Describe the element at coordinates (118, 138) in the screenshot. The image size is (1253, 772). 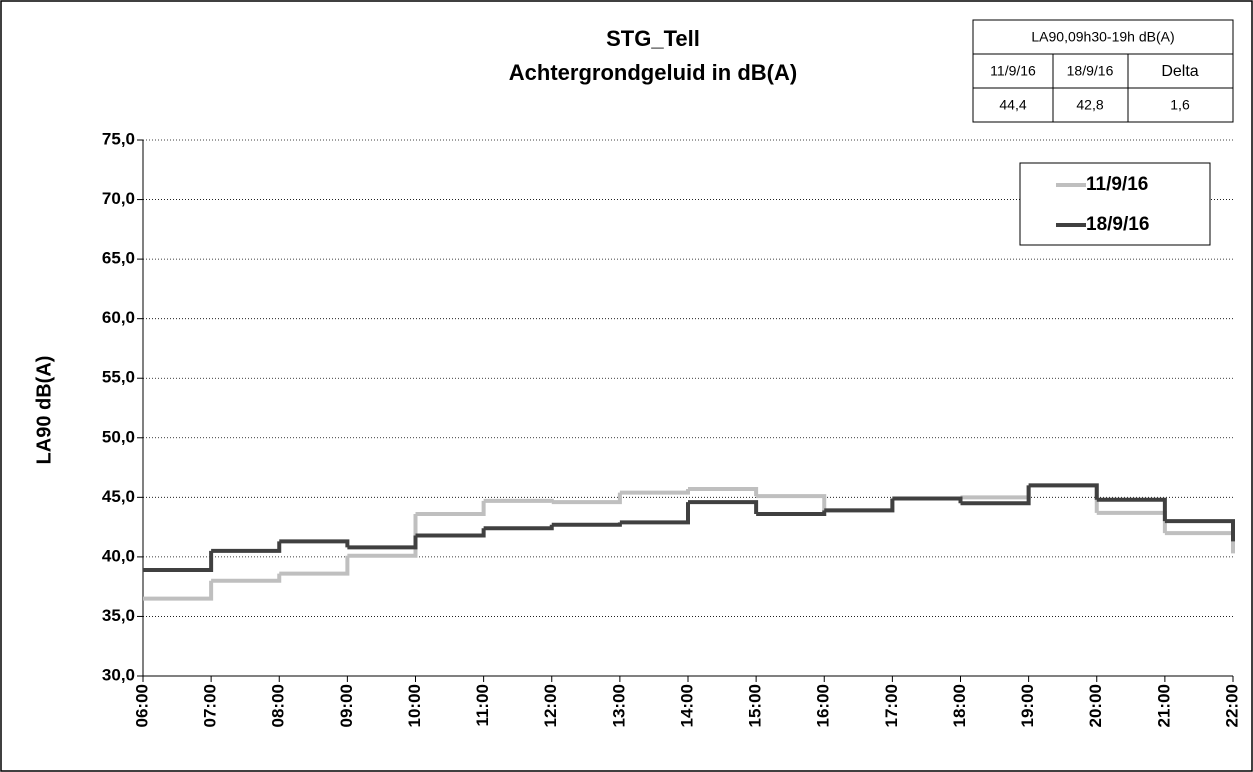
I see `y-tick-label: 75,0` at that location.